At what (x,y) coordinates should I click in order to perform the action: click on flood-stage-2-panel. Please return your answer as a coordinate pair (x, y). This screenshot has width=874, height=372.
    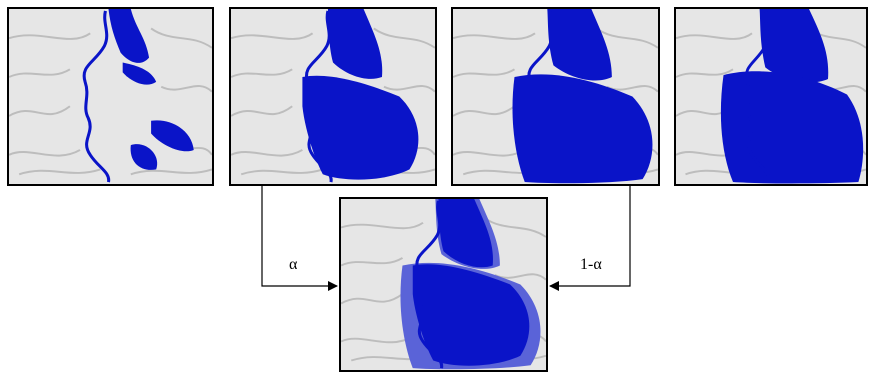
    Looking at the image, I should click on (333, 96).